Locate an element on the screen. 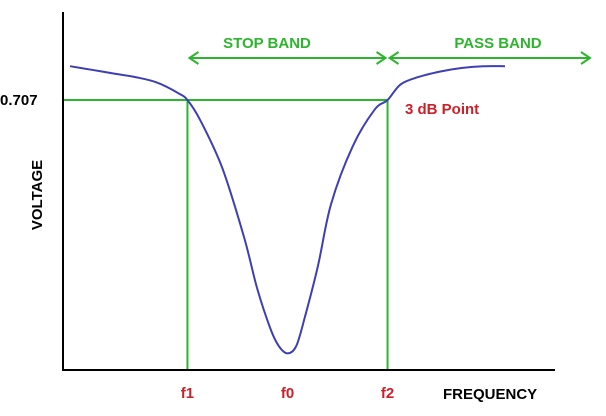 This screenshot has height=416, width=606. pass-band-label: PASS BAND is located at coordinates (497, 43).